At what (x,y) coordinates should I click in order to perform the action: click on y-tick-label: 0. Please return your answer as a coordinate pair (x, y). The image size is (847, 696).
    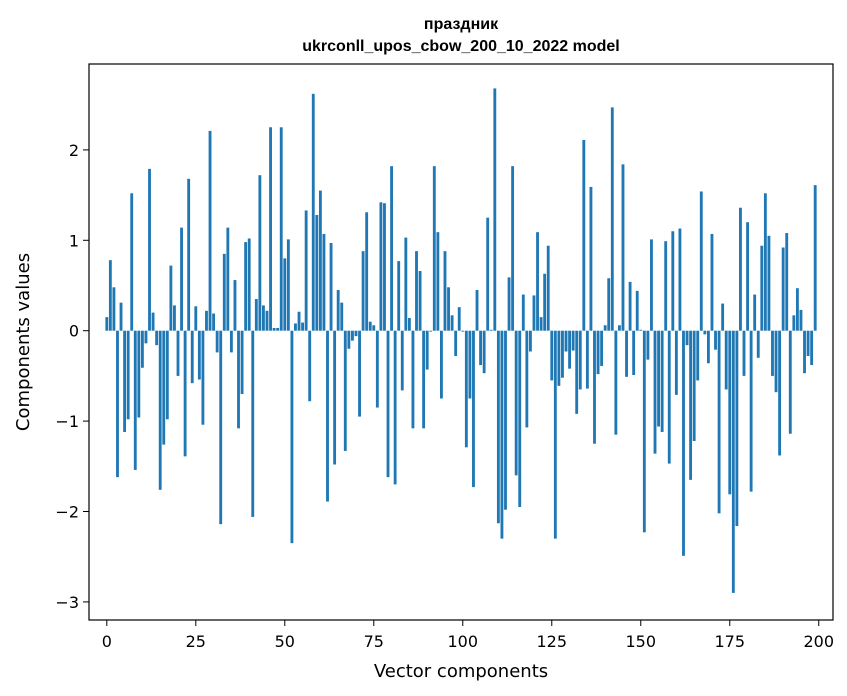
    Looking at the image, I should click on (74, 331).